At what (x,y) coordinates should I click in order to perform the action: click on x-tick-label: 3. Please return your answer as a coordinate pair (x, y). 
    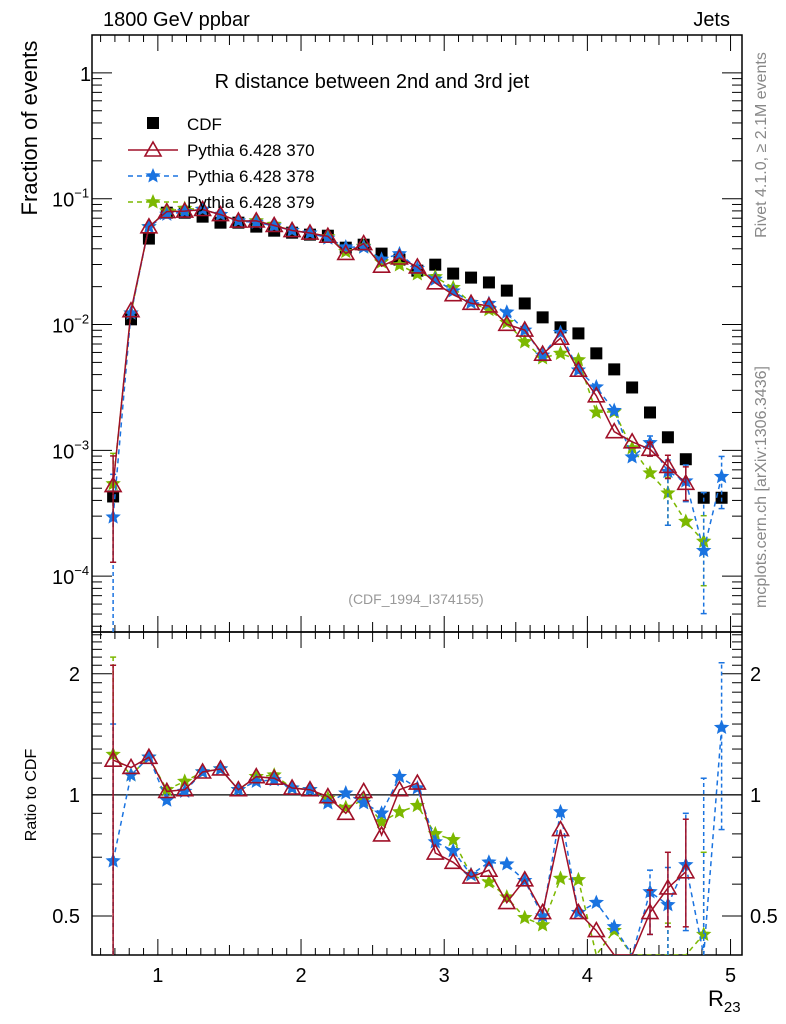
    Looking at the image, I should click on (444, 976).